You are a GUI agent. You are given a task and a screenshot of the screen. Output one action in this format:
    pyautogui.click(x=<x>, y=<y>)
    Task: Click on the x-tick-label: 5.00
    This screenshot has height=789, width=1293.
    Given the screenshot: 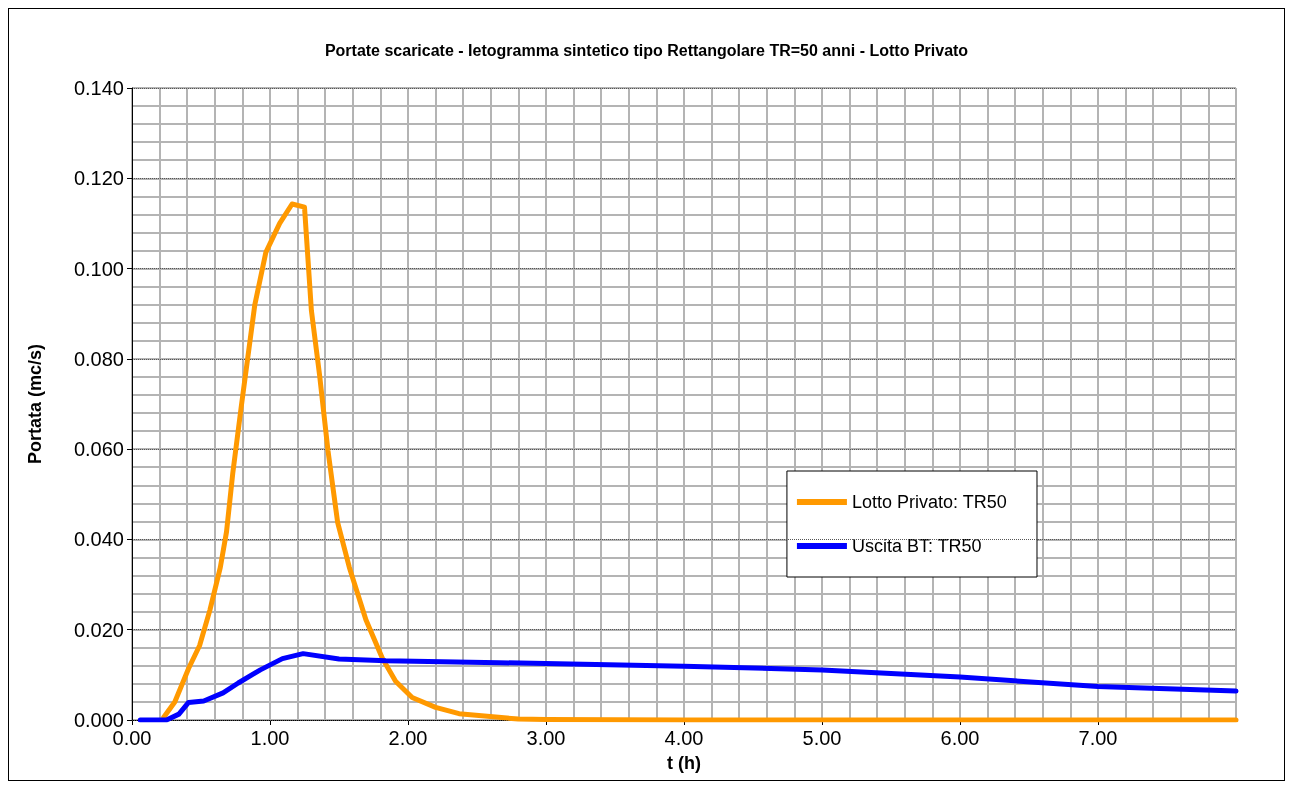 What is the action you would take?
    pyautogui.click(x=822, y=738)
    